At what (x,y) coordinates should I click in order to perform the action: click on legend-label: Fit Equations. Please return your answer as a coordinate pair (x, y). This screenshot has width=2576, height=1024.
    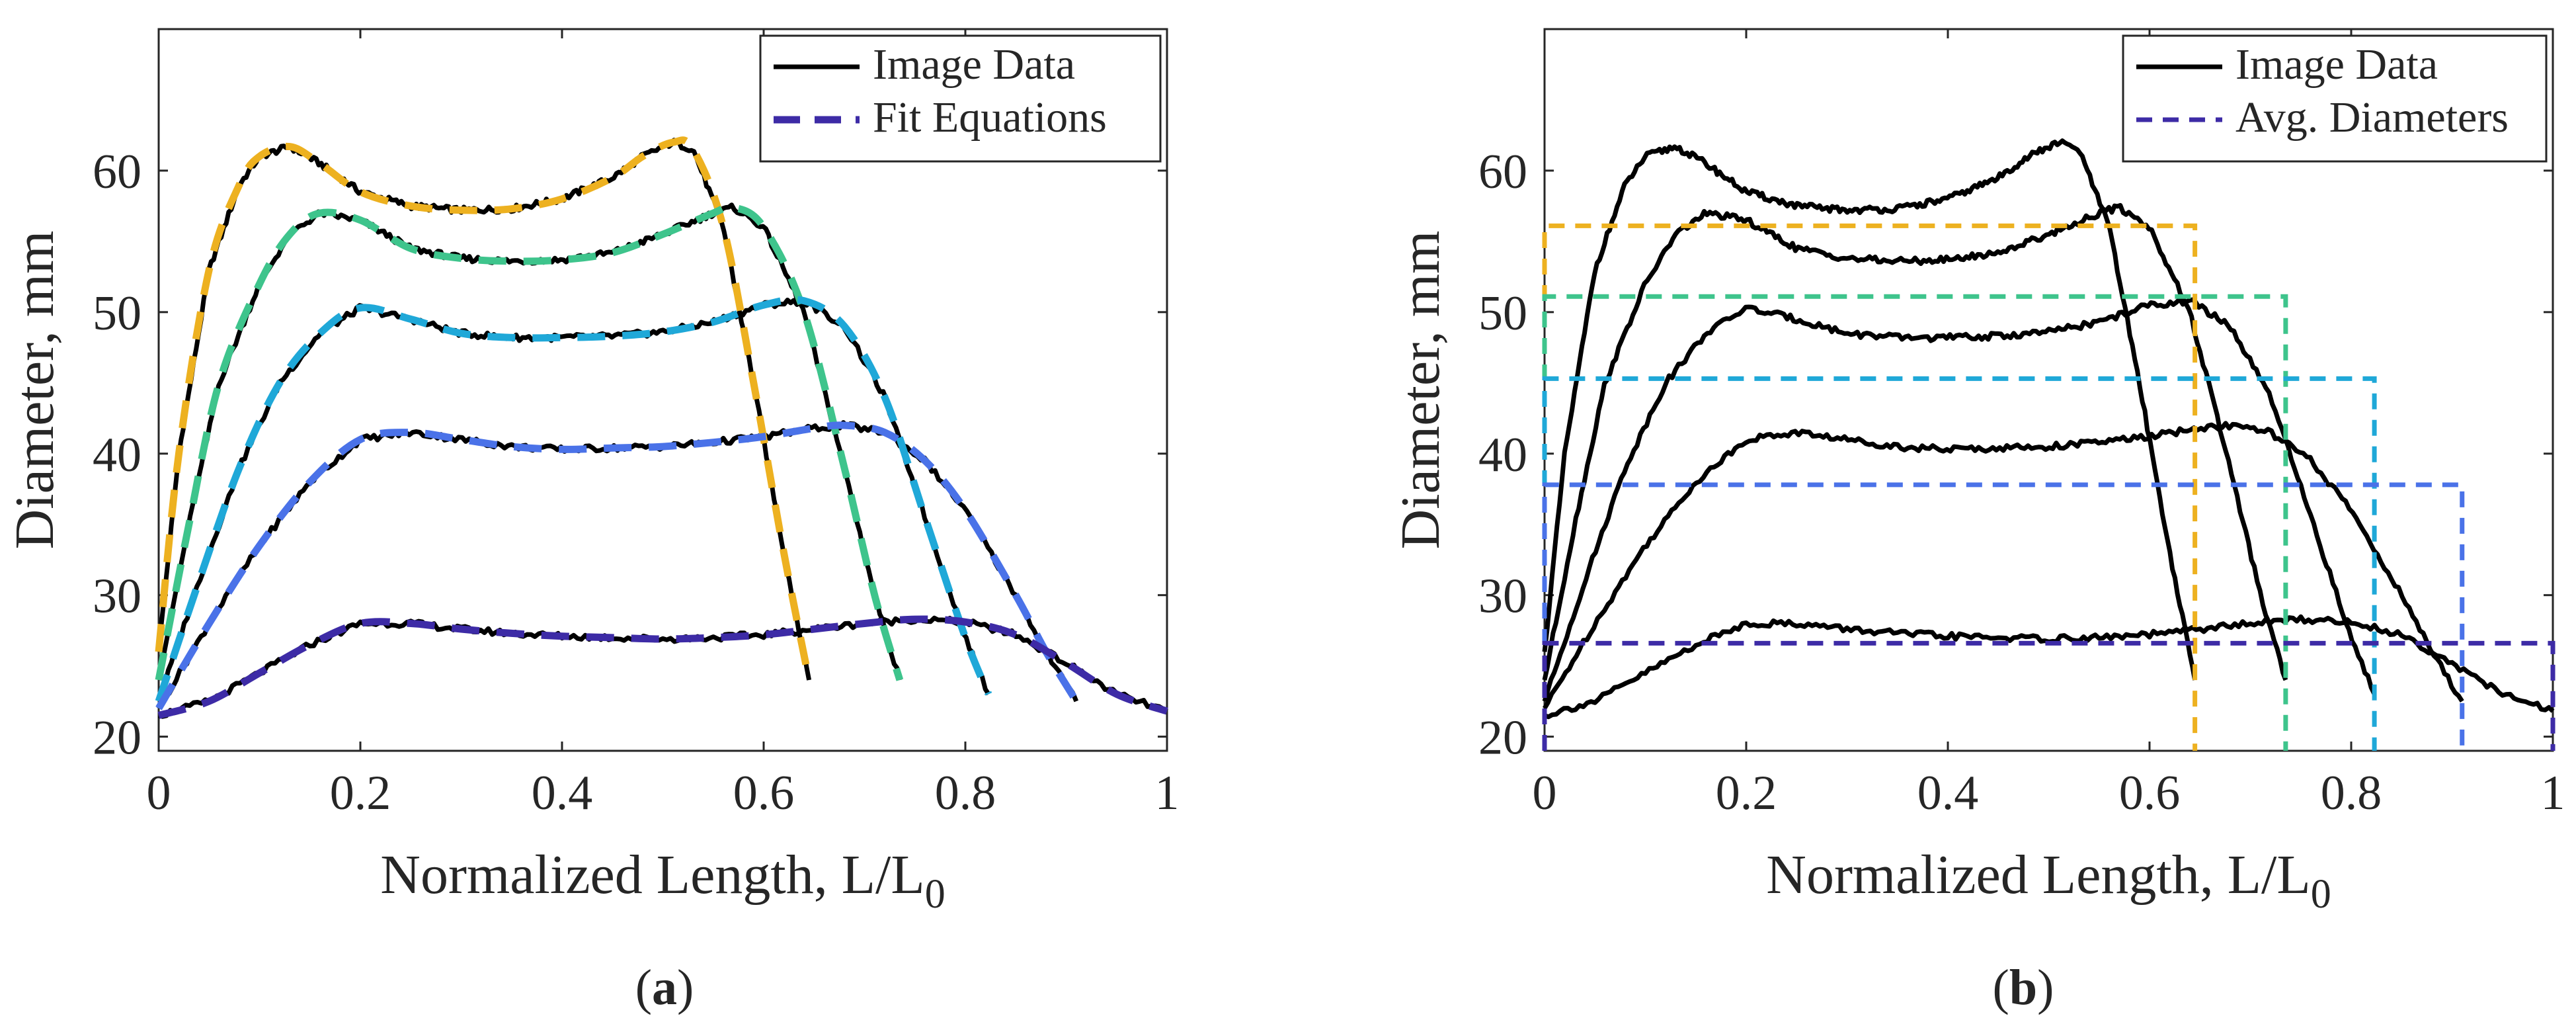
    Looking at the image, I should click on (990, 117).